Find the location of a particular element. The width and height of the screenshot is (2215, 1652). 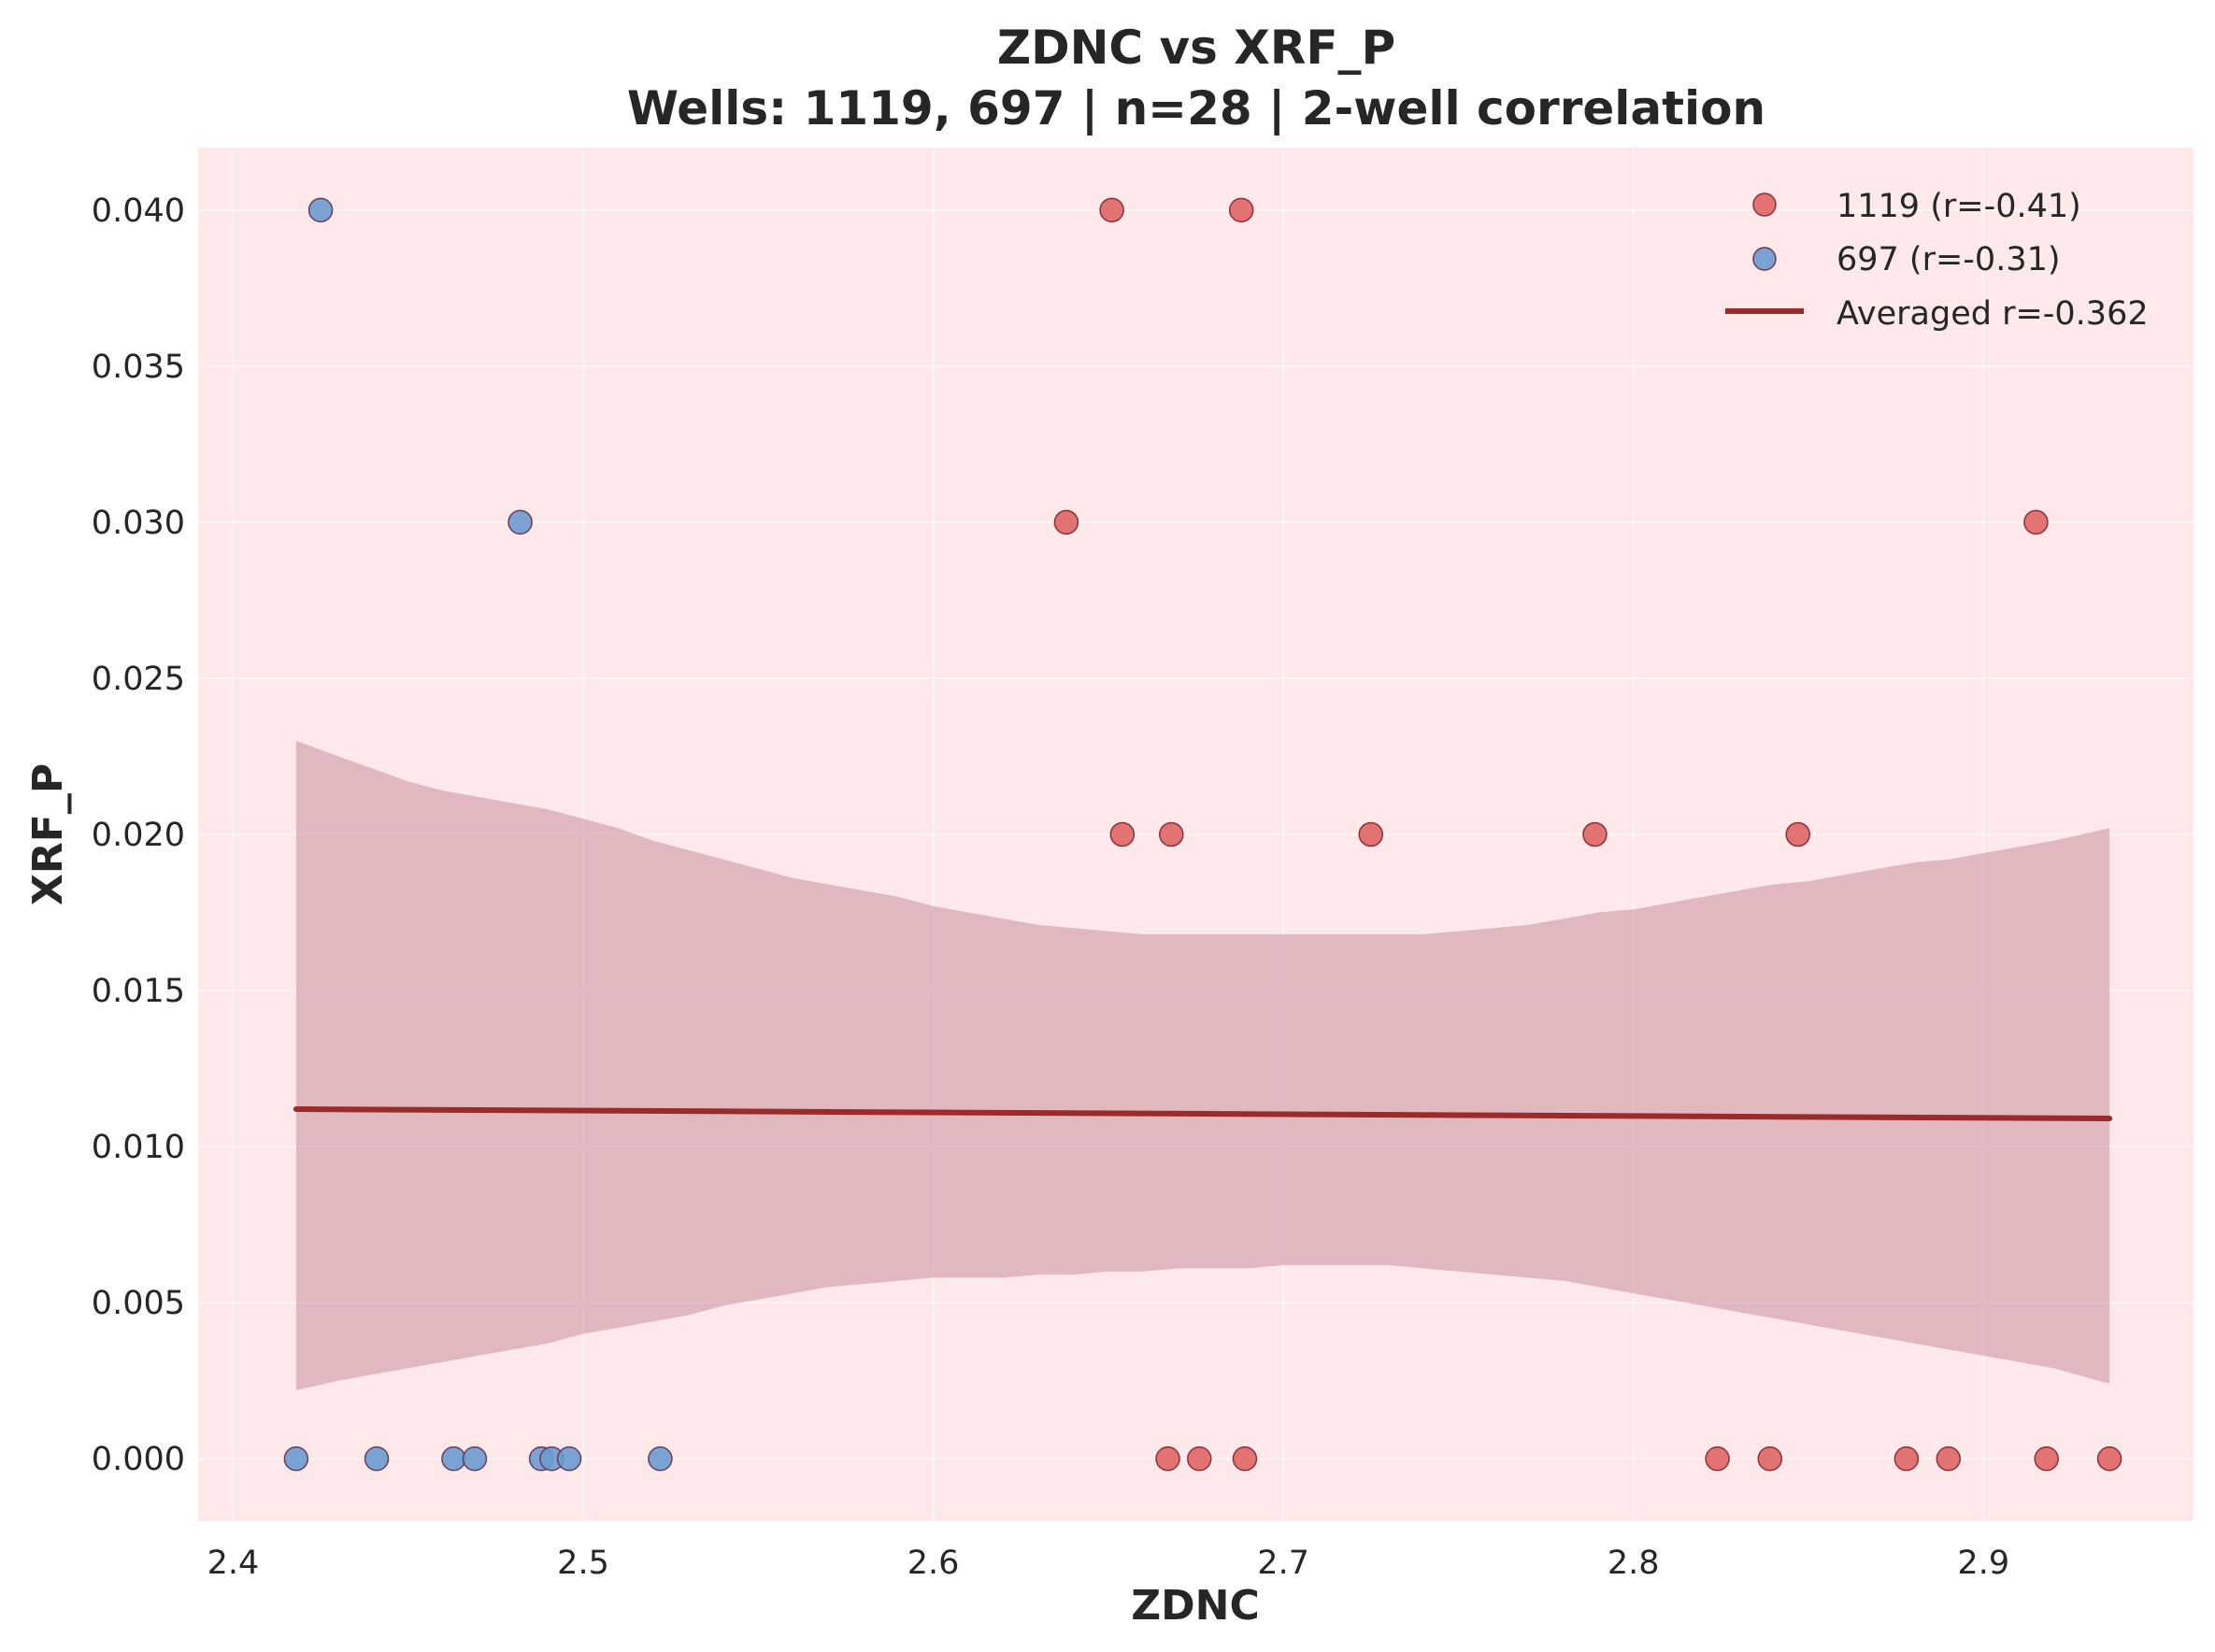

y-tick-label: 0.025 is located at coordinates (139, 680).